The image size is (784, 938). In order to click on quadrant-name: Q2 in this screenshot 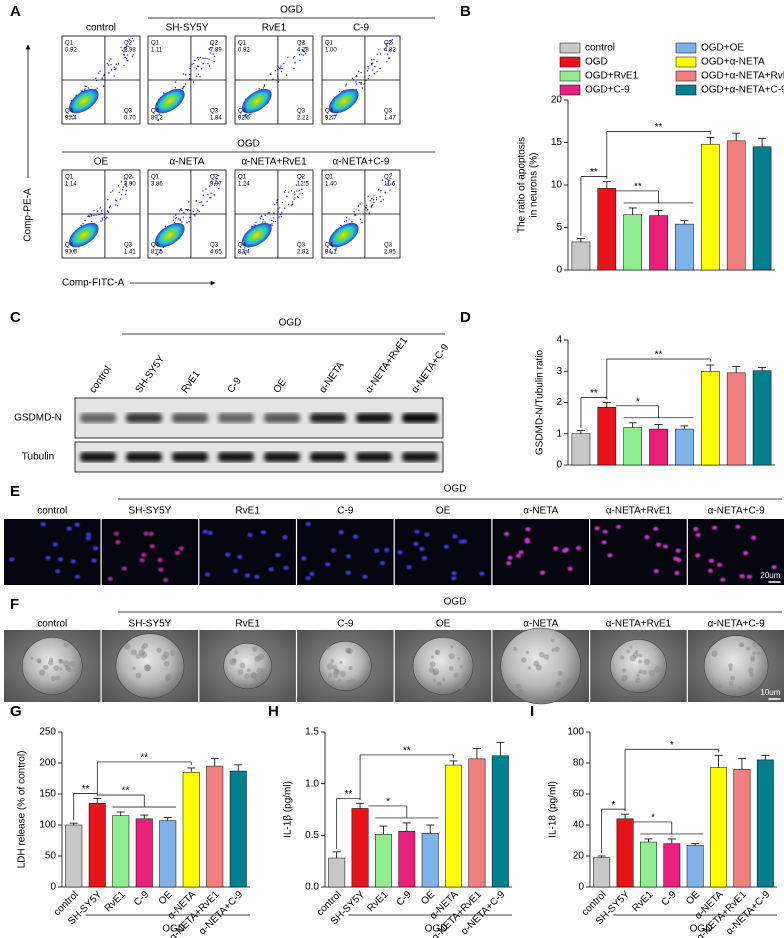, I will do `click(388, 44)`.